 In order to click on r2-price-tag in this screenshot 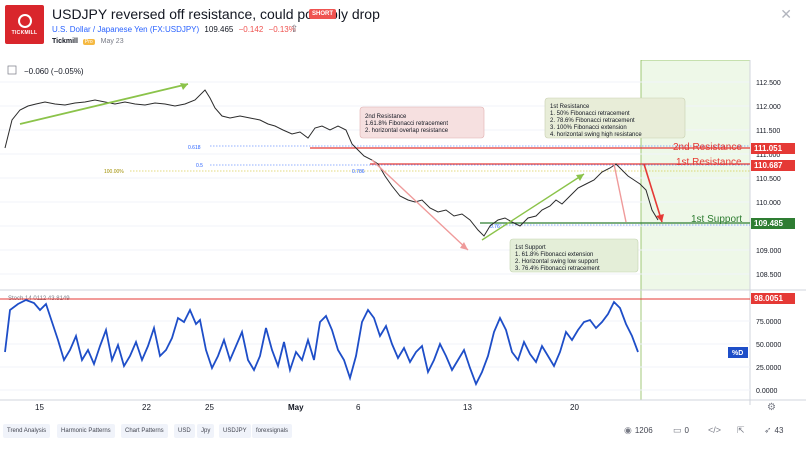, I will do `click(773, 148)`.